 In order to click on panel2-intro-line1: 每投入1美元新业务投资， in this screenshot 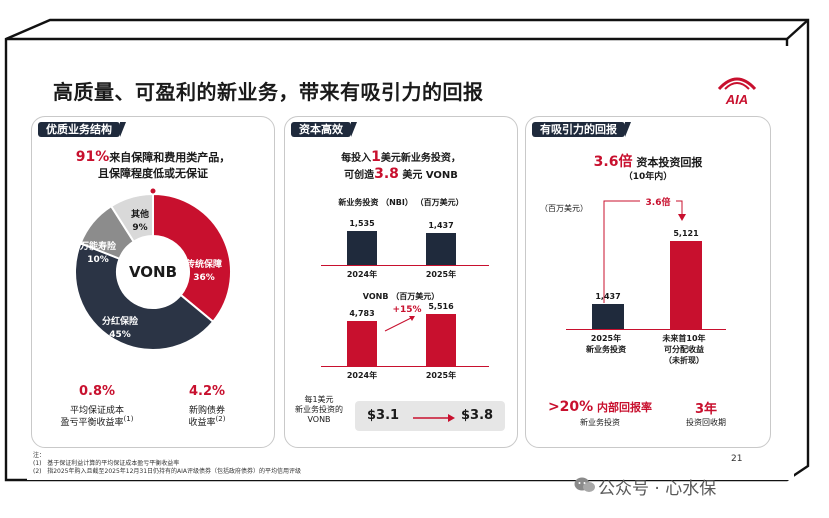, I will do `click(401, 157)`.